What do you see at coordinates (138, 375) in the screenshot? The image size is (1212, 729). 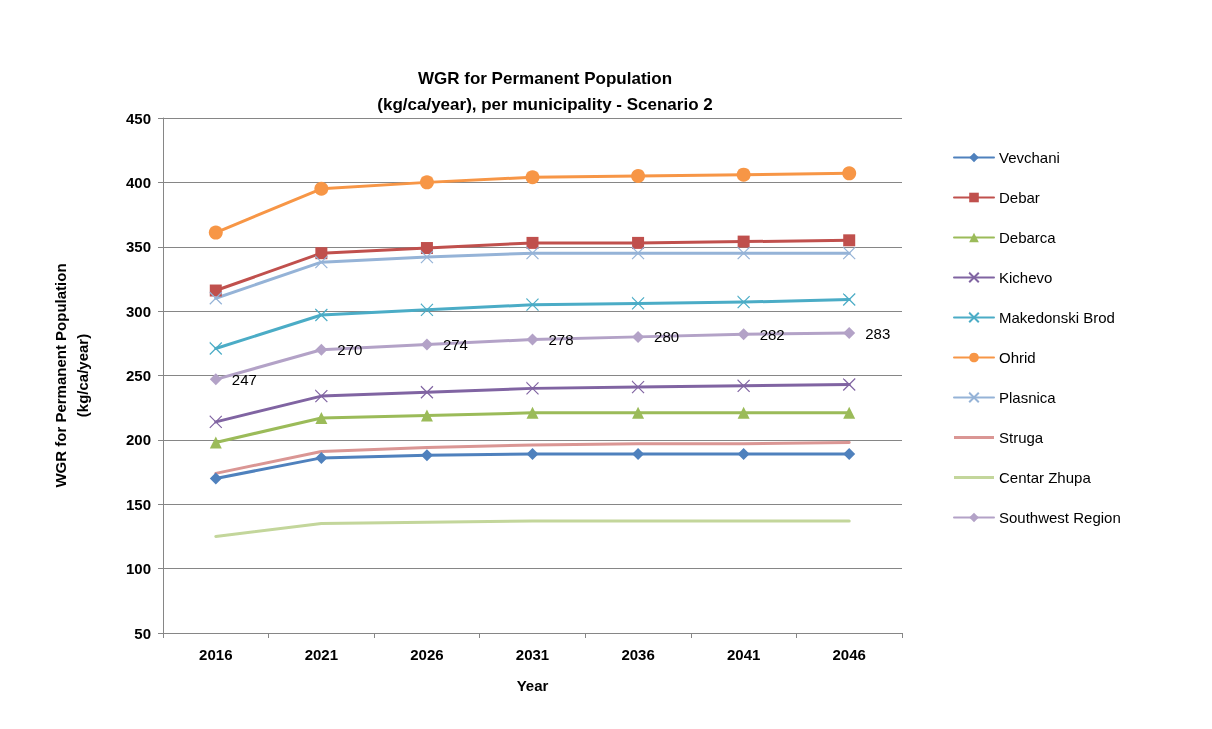 I see `y-tick-label: 250` at bounding box center [138, 375].